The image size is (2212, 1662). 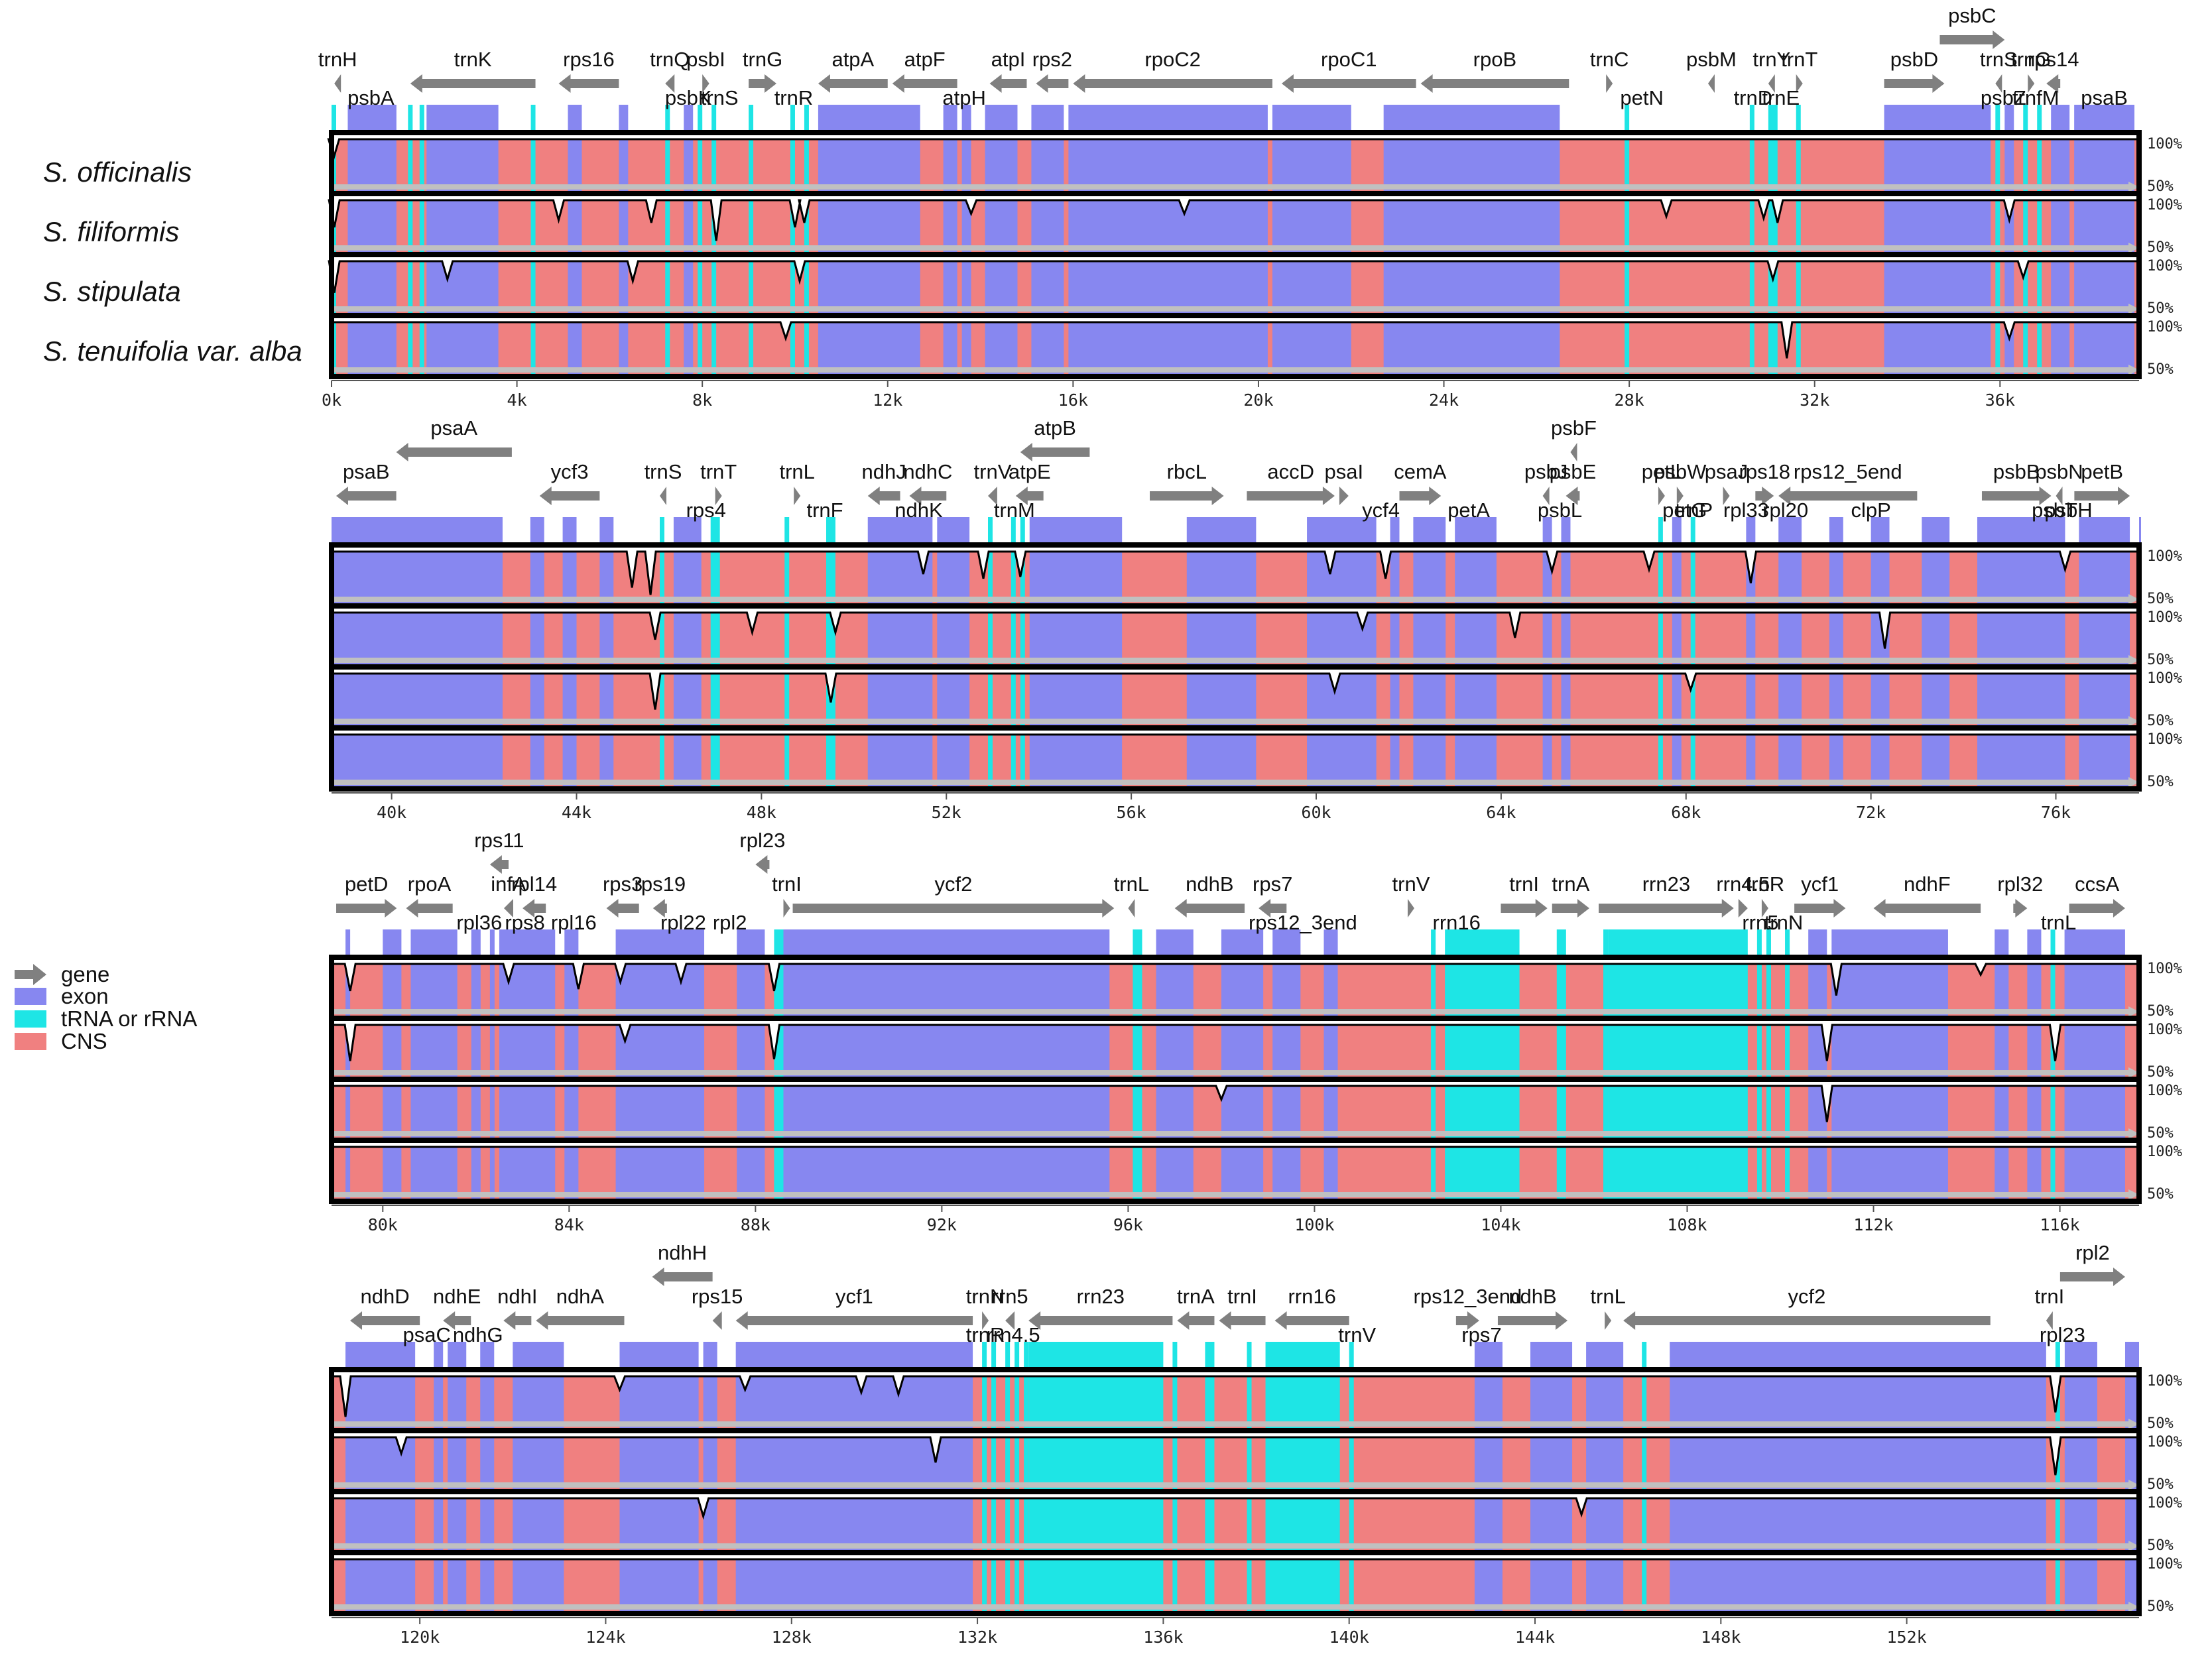 What do you see at coordinates (1570, 884) in the screenshot?
I see `gene-label: trnA` at bounding box center [1570, 884].